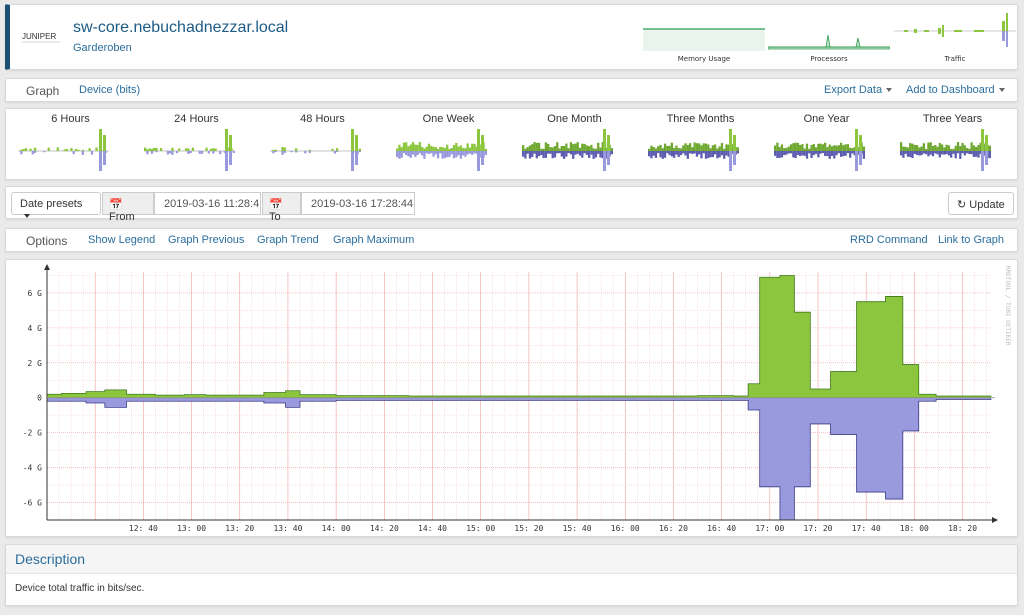 This screenshot has width=1024, height=615. I want to click on traffic-mini-graph: Traffic, so click(955, 38).